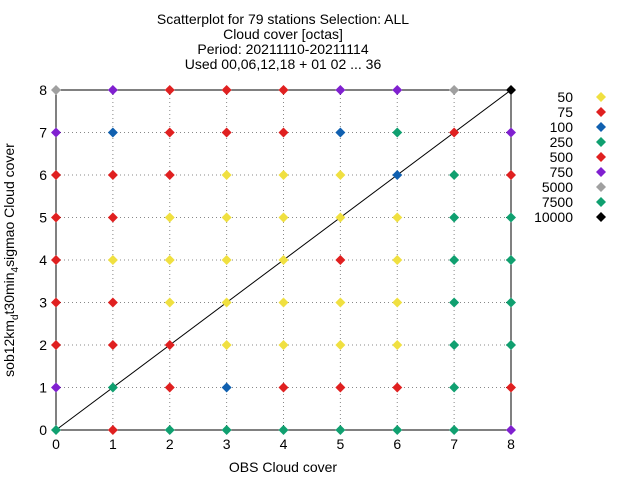  Describe the element at coordinates (43, 303) in the screenshot. I see `y-tick-label: 3` at that location.